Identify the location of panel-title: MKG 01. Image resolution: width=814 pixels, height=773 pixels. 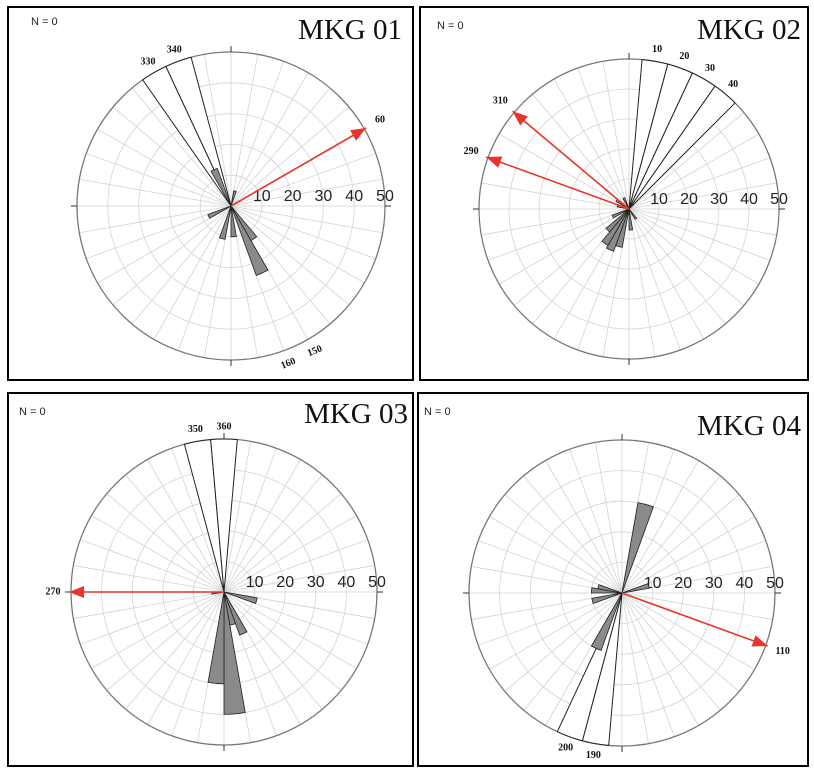
(350, 30).